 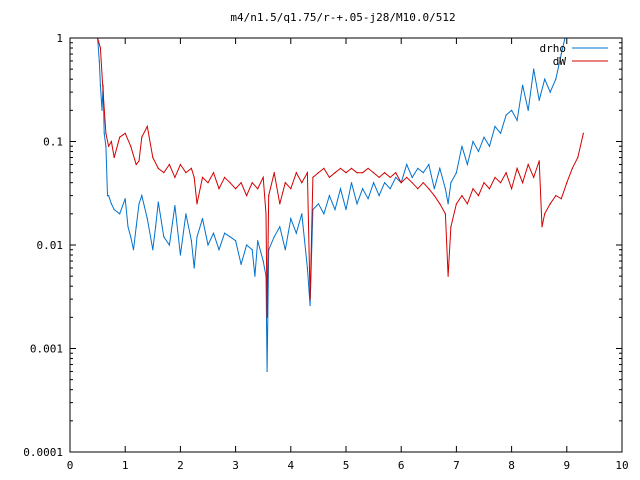 I want to click on y-tick-label: 1, so click(x=59, y=38).